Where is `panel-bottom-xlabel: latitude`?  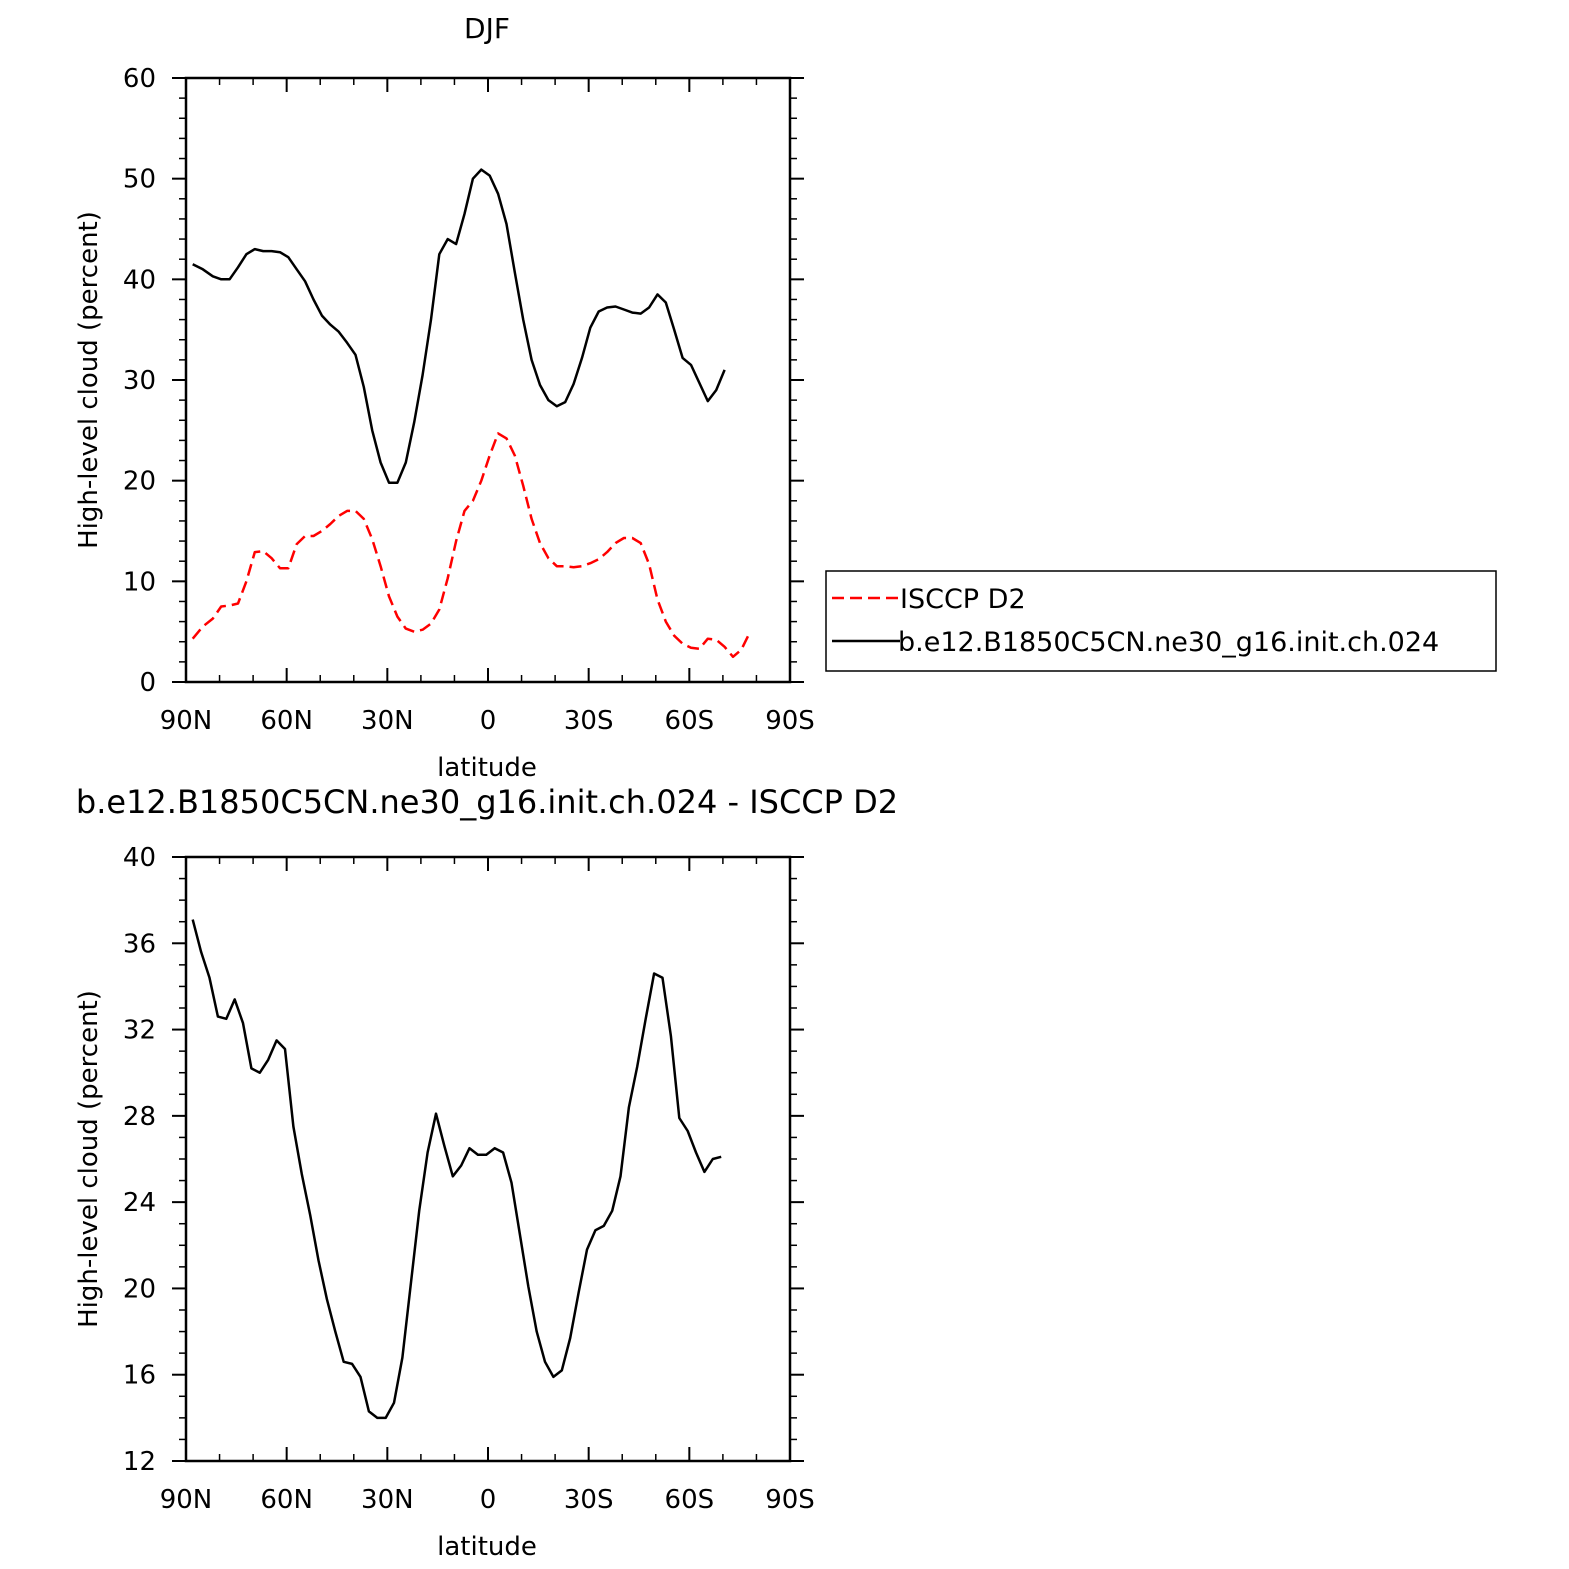
panel-bottom-xlabel: latitude is located at coordinates (487, 1547).